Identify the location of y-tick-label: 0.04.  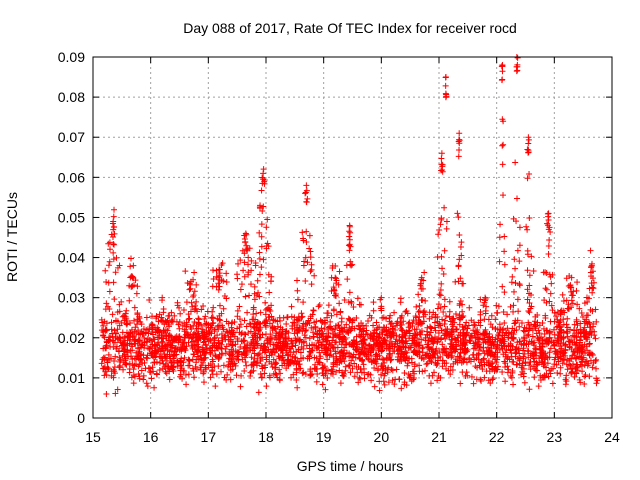
(71, 258).